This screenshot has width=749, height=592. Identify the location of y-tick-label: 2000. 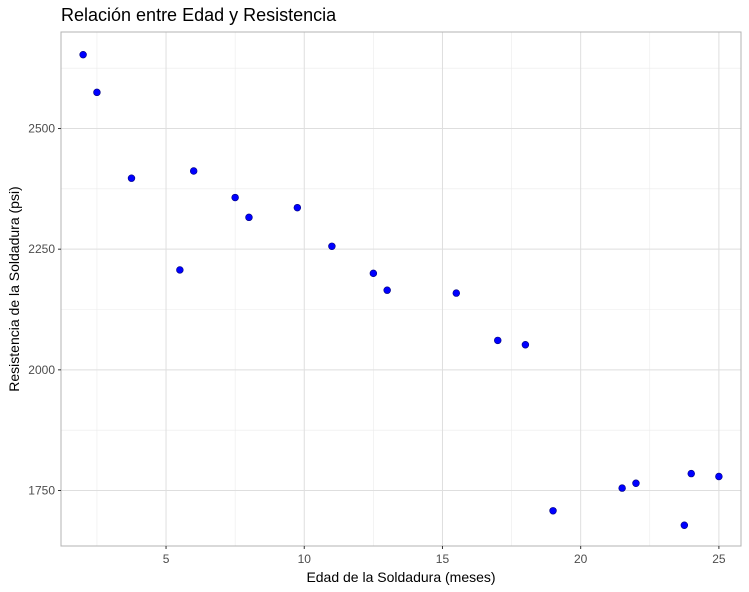
(41, 370).